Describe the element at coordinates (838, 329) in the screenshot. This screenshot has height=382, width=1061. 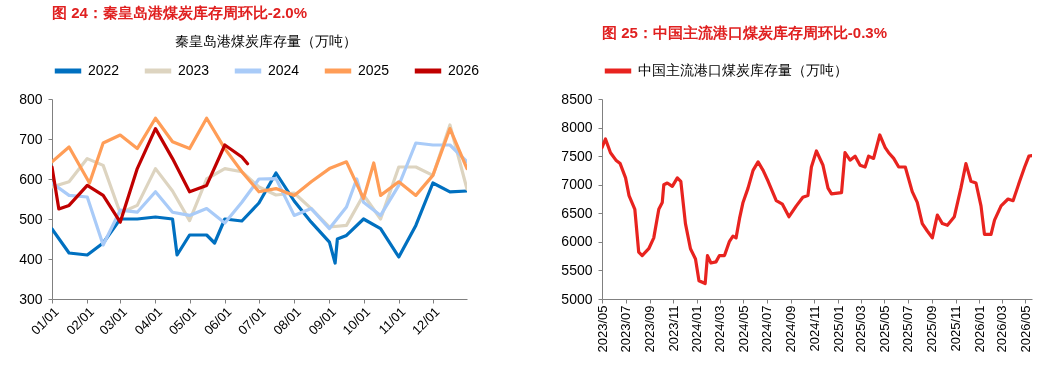
I see `x-tick-label: 2025/01` at that location.